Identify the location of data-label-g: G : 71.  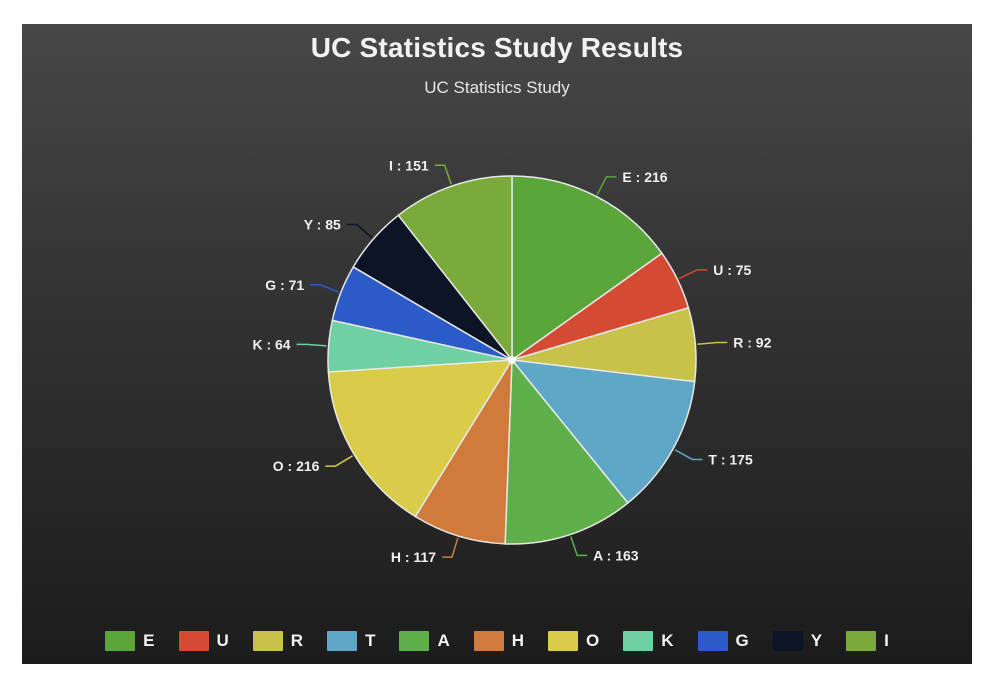
(284, 285).